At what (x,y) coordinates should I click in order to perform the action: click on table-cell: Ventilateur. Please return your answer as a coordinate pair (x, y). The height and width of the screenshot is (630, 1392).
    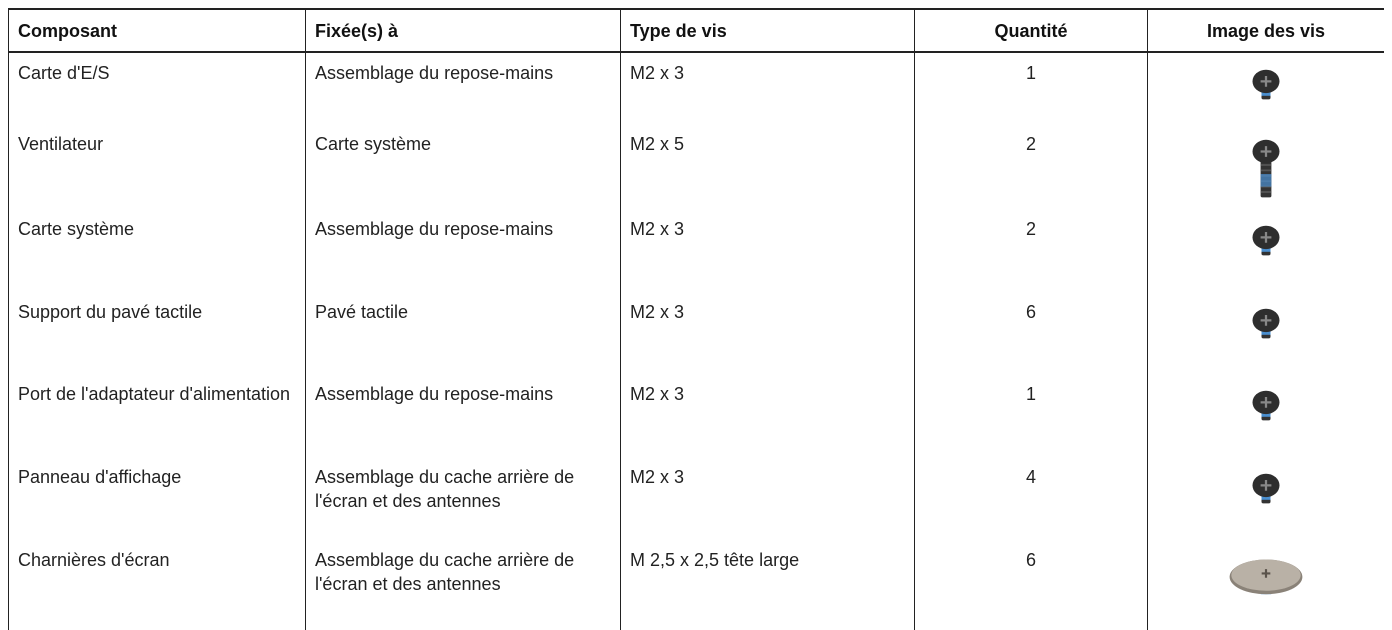
    Looking at the image, I should click on (157, 166).